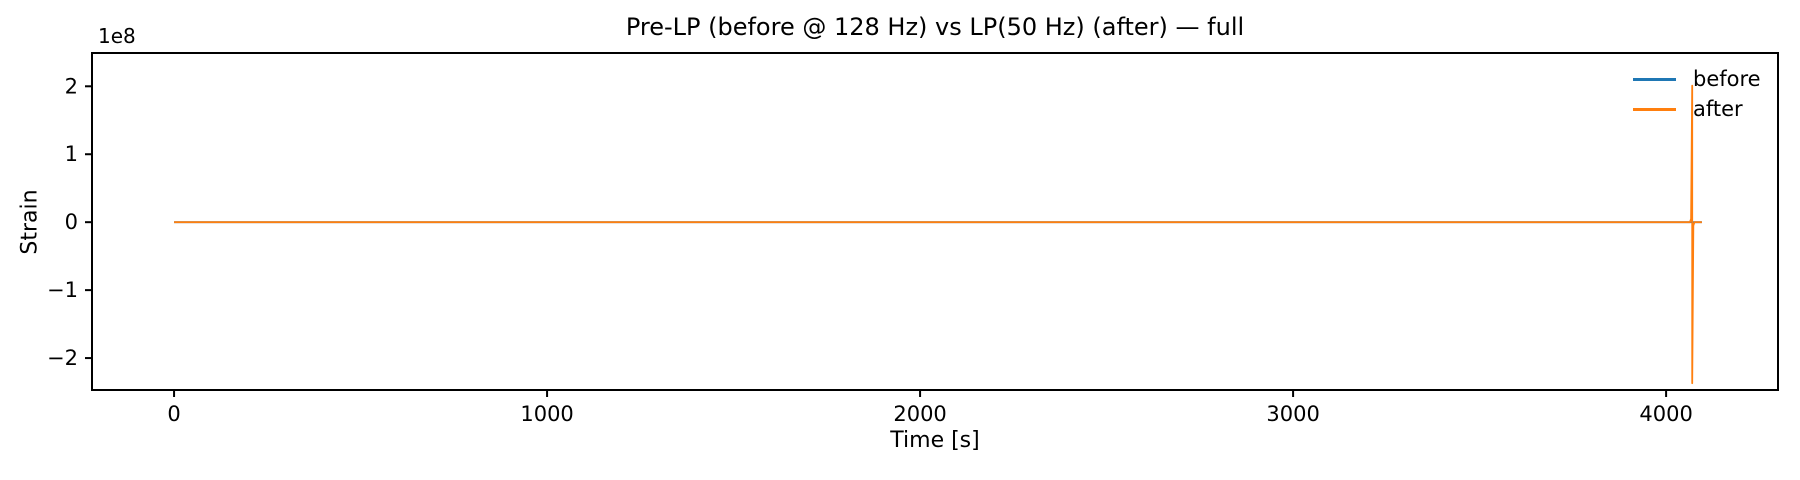  I want to click on y-axis-label: Strain, so click(30, 222).